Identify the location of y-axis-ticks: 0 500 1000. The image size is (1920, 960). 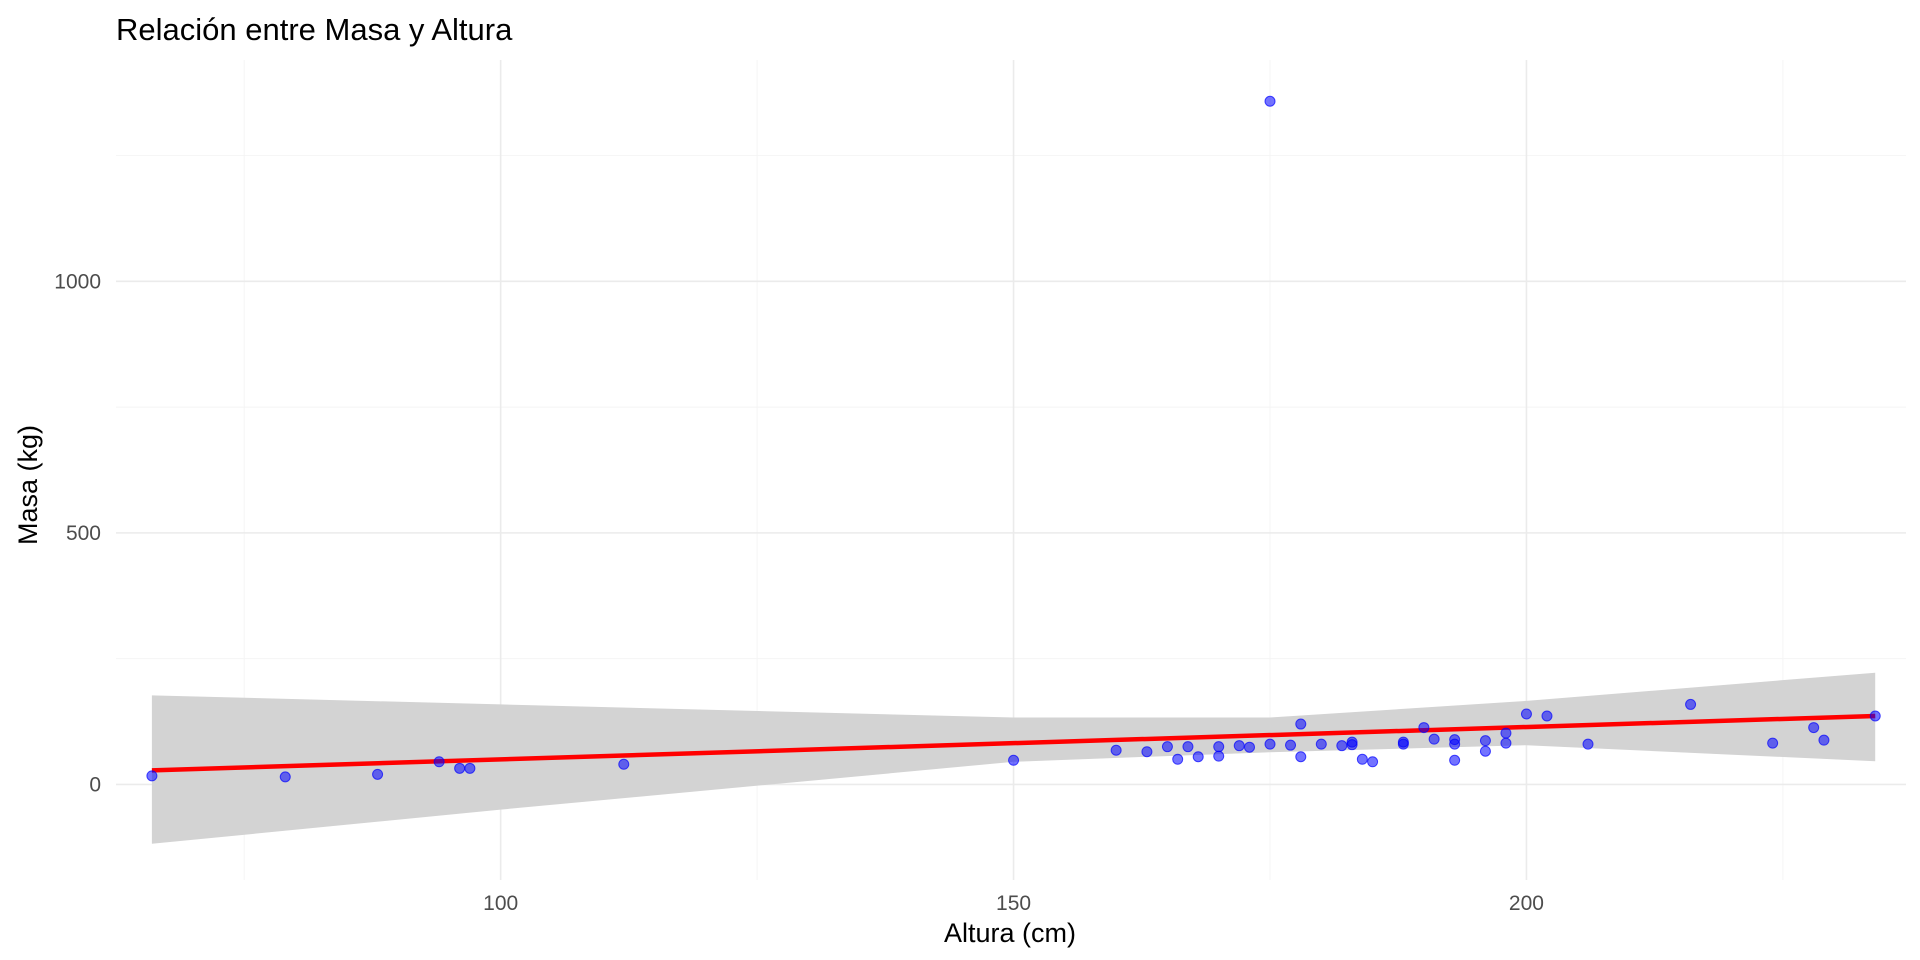
(77, 533).